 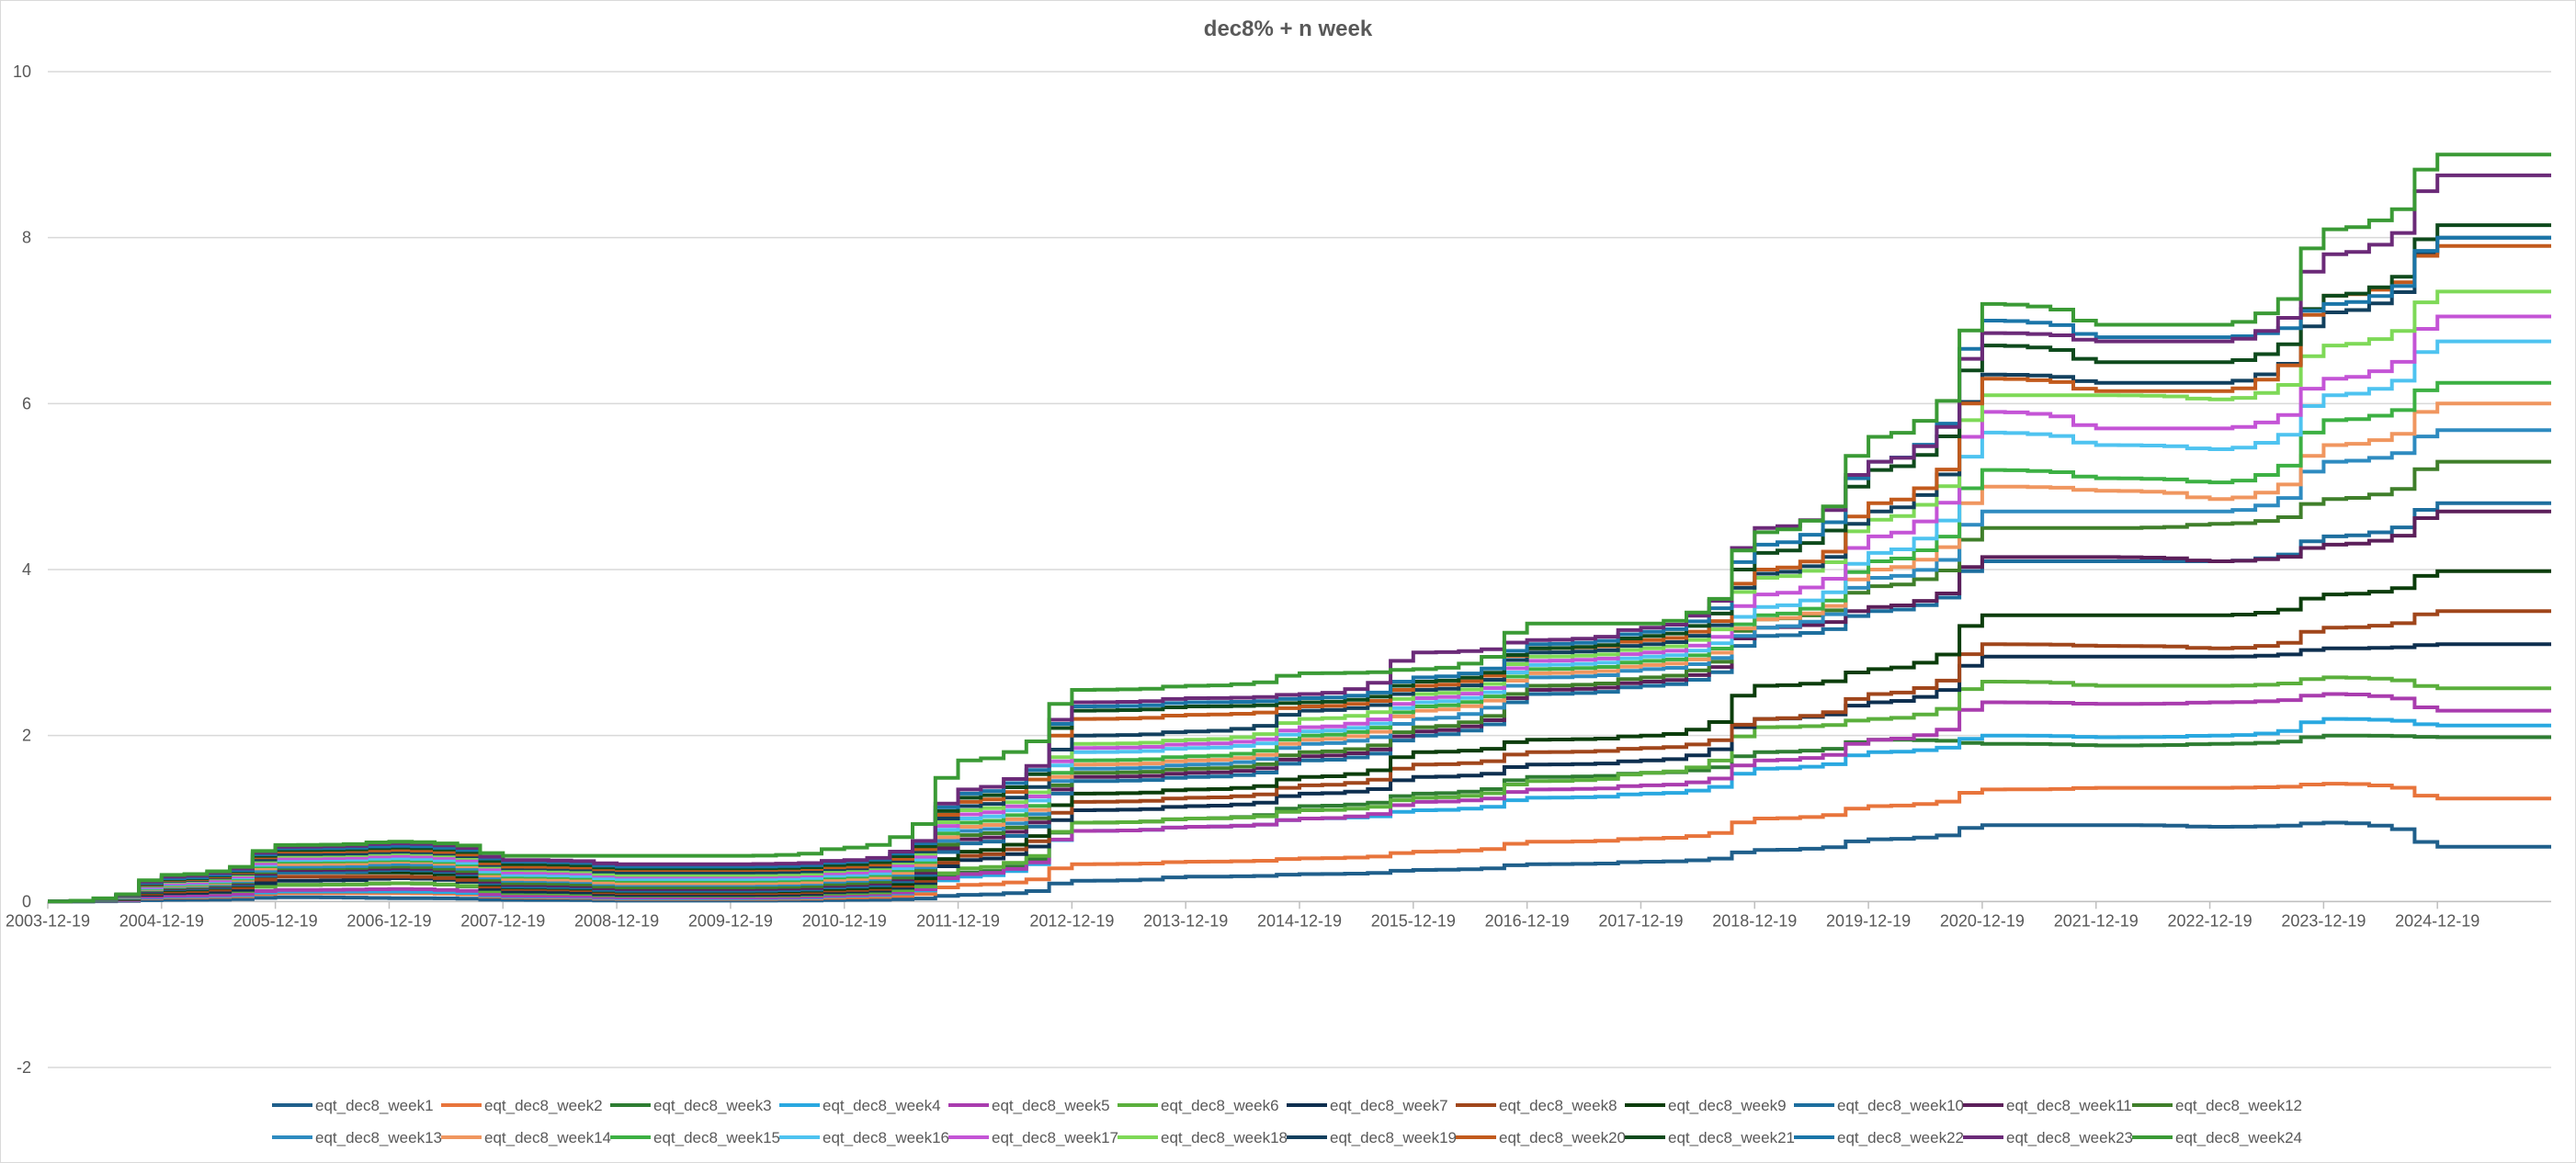 I want to click on x-tick-label: 2007-12-19, so click(x=503, y=921).